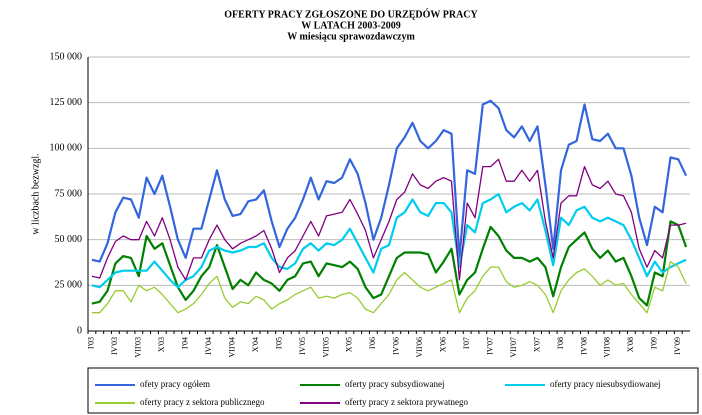 Image resolution: width=702 pixels, height=415 pixels. I want to click on legend-label: ofety pracy ogółem, so click(175, 384).